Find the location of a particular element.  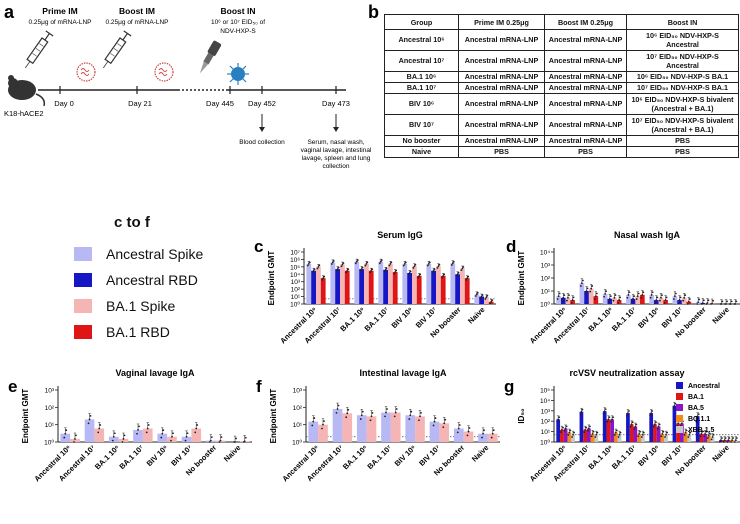

legend-label: Ancestral is located at coordinates (704, 386).